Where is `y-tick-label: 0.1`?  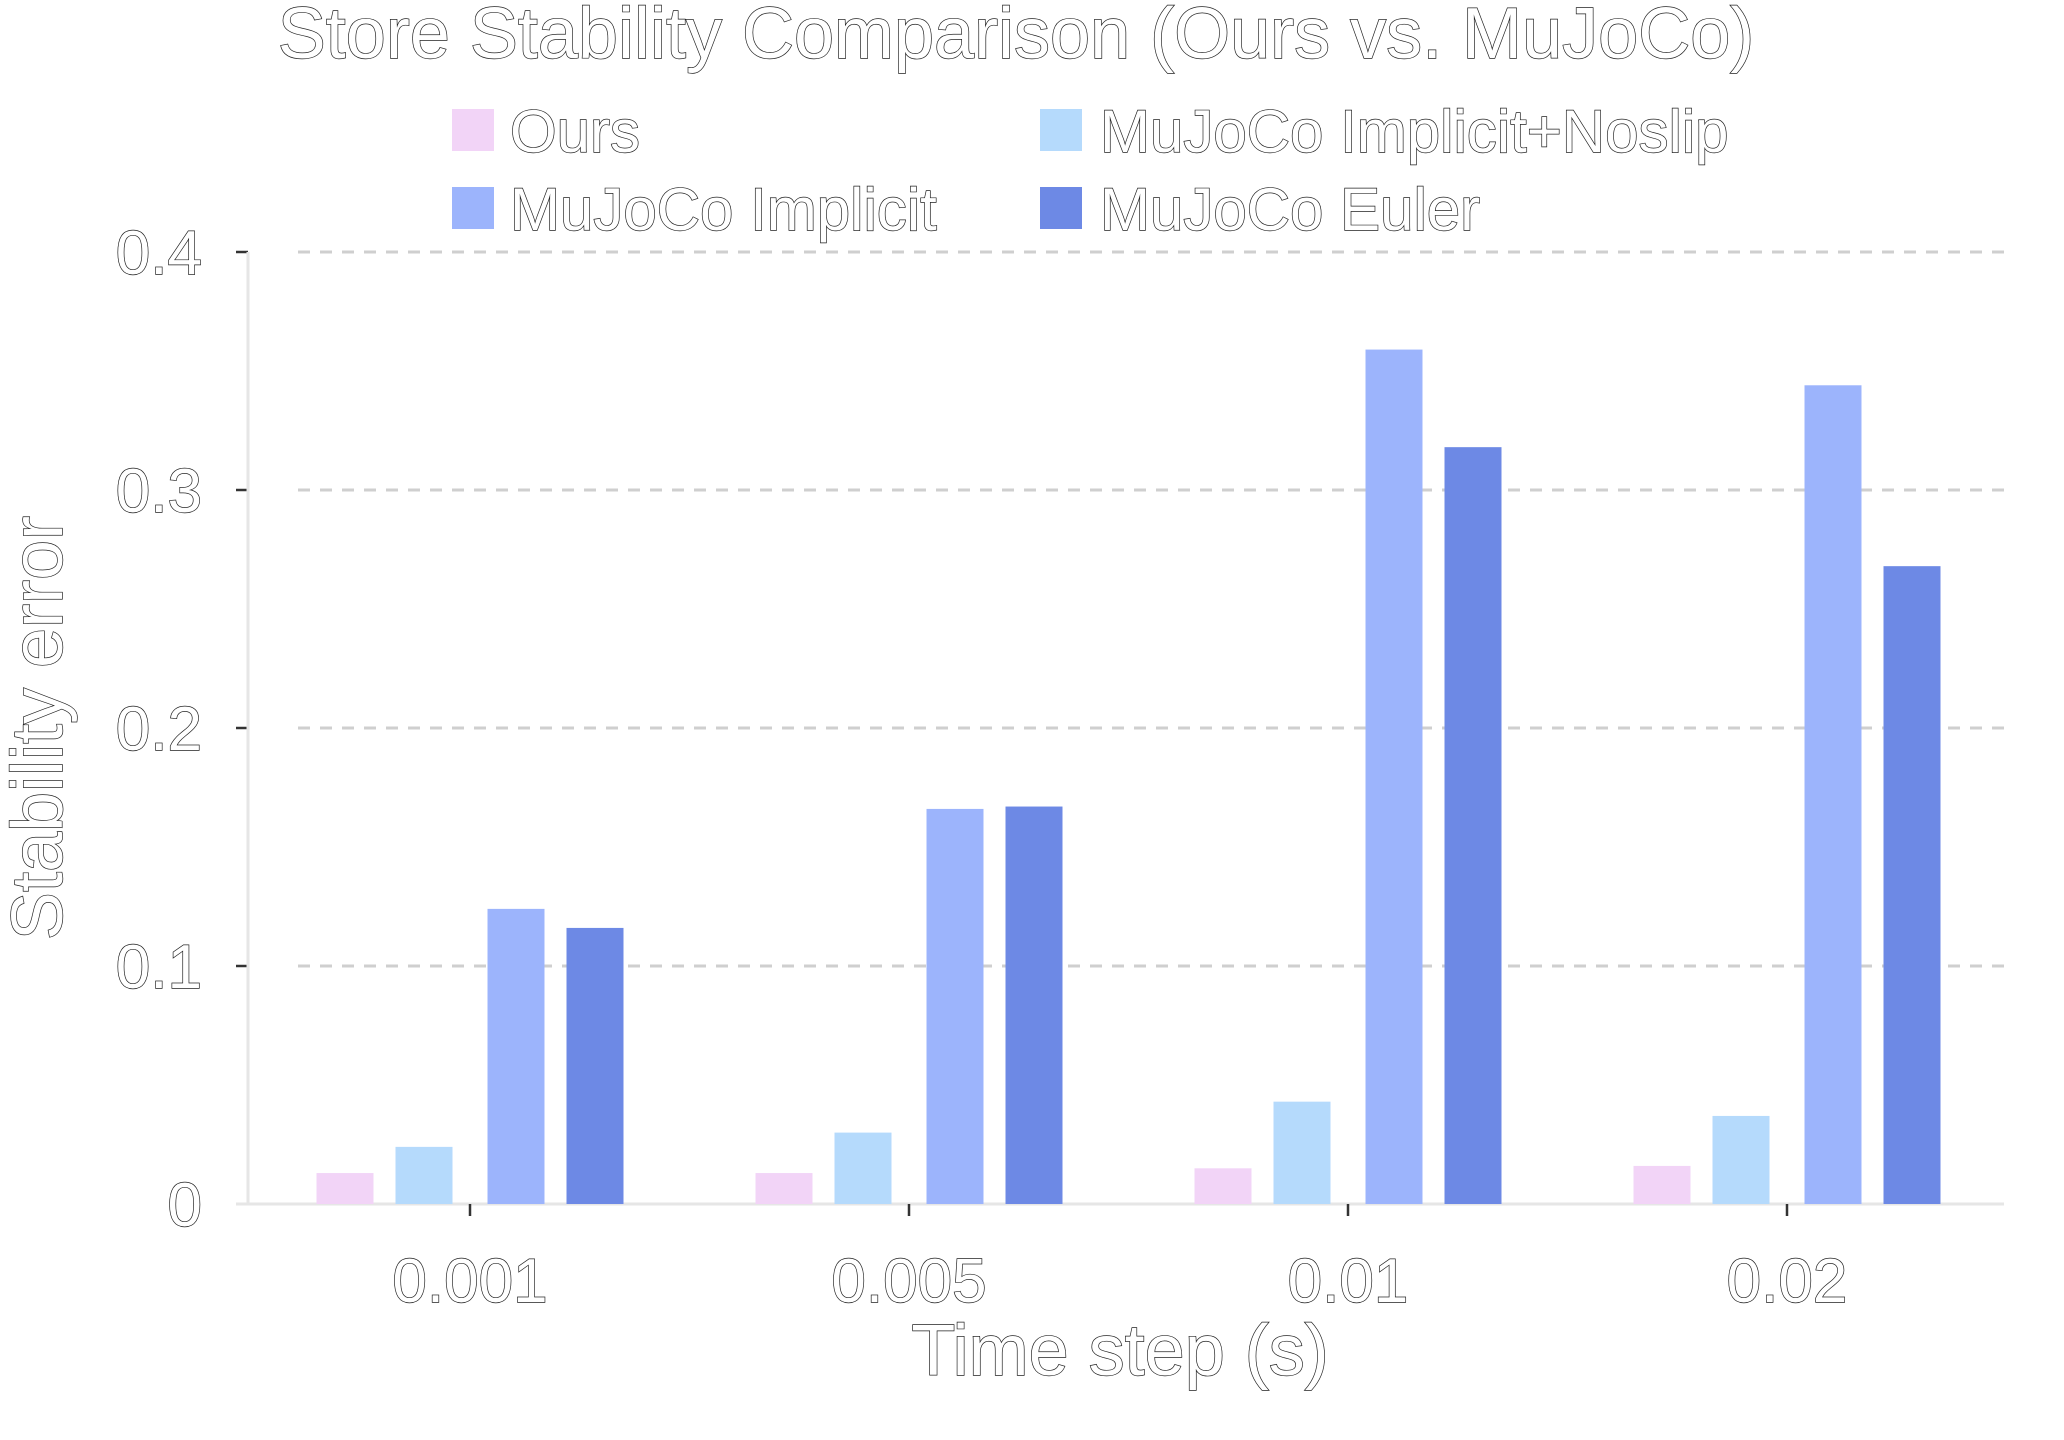
y-tick-label: 0.1 is located at coordinates (159, 967).